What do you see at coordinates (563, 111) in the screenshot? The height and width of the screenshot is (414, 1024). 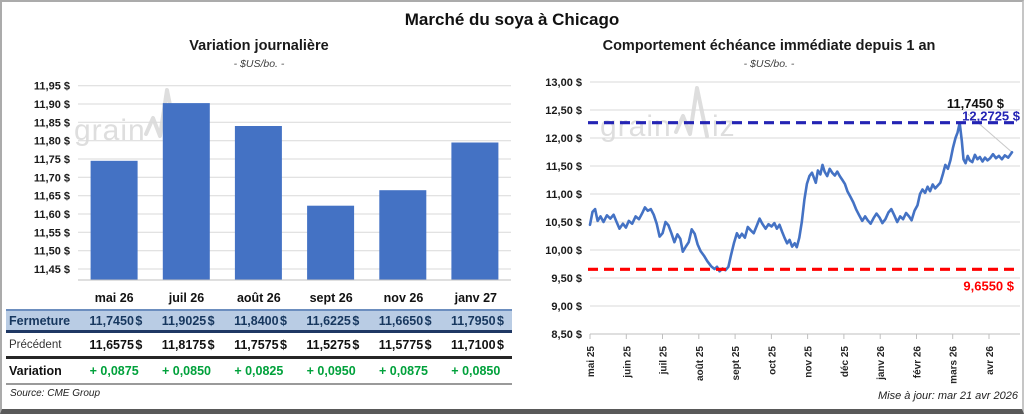 I see `y-tick-label: 12,50 $` at bounding box center [563, 111].